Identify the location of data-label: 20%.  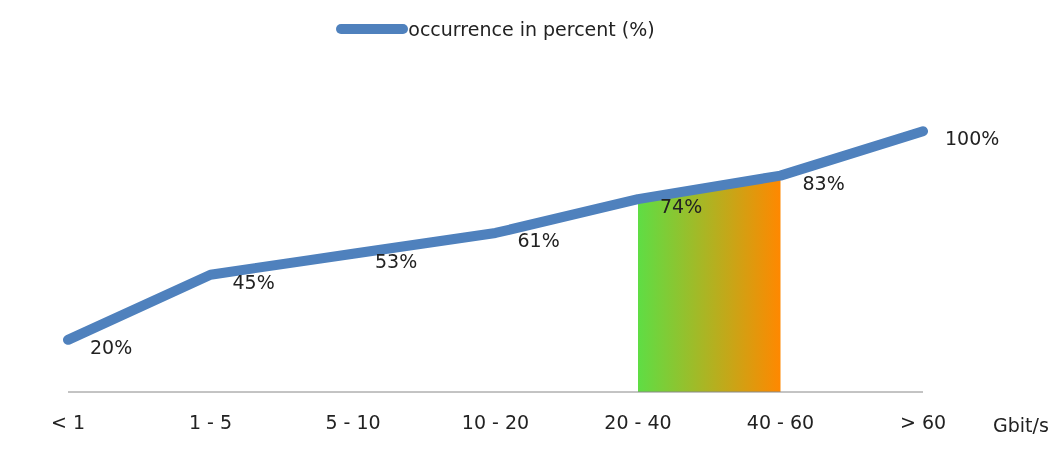
(111, 346).